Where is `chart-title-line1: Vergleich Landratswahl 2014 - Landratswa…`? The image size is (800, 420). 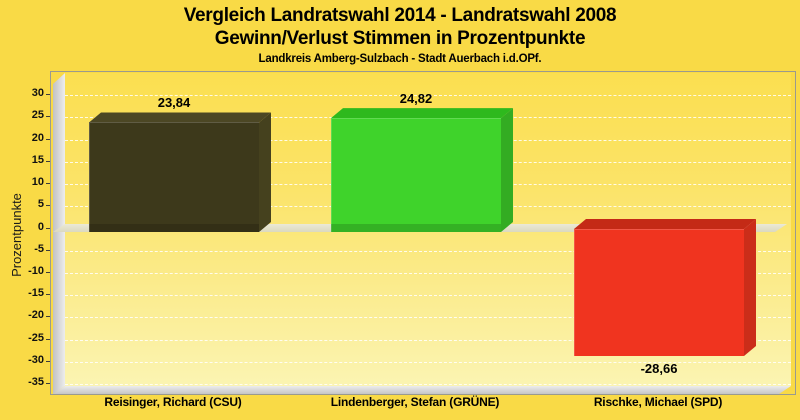 chart-title-line1: Vergleich Landratswahl 2014 - Landratswa… is located at coordinates (400, 15).